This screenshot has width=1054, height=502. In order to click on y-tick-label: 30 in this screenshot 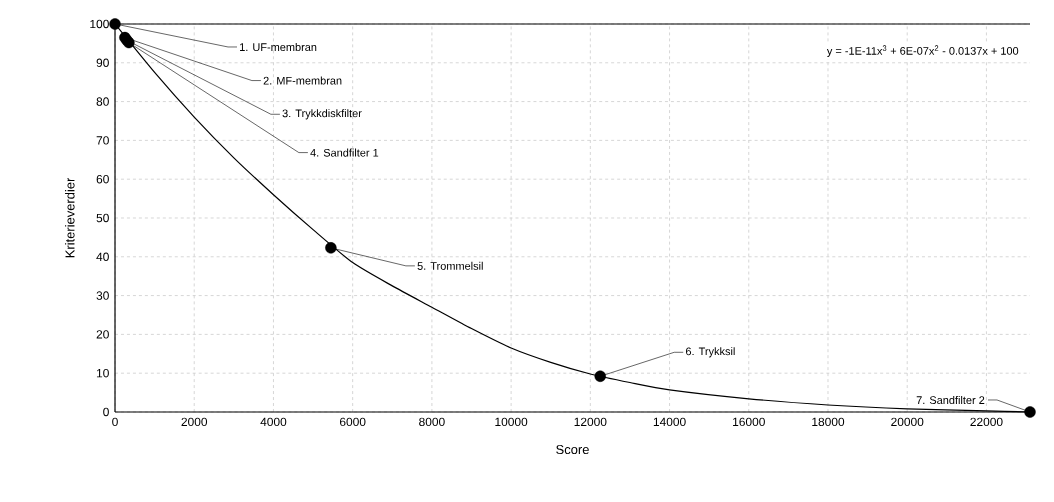, I will do `click(102, 295)`.